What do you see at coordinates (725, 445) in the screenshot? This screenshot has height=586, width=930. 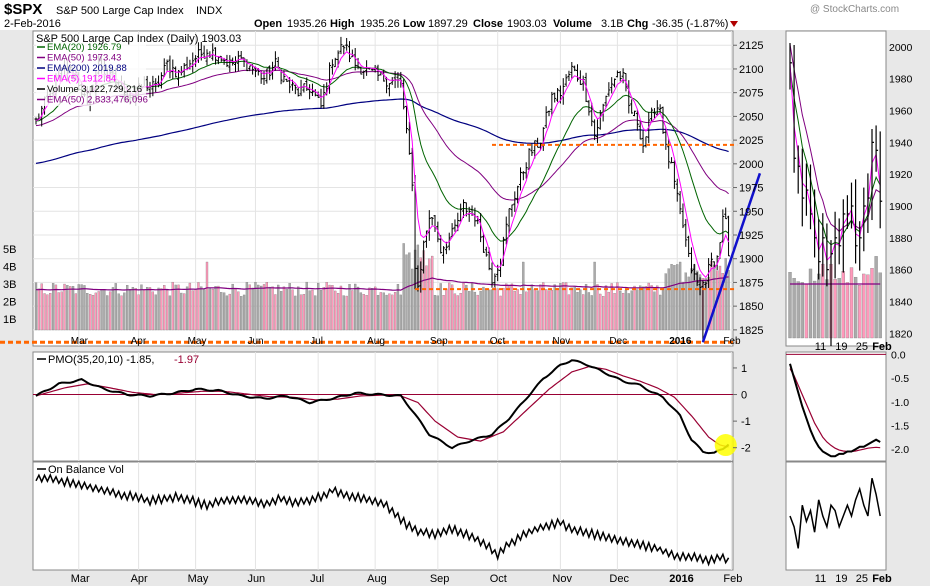 I see `crossover-highlight` at bounding box center [725, 445].